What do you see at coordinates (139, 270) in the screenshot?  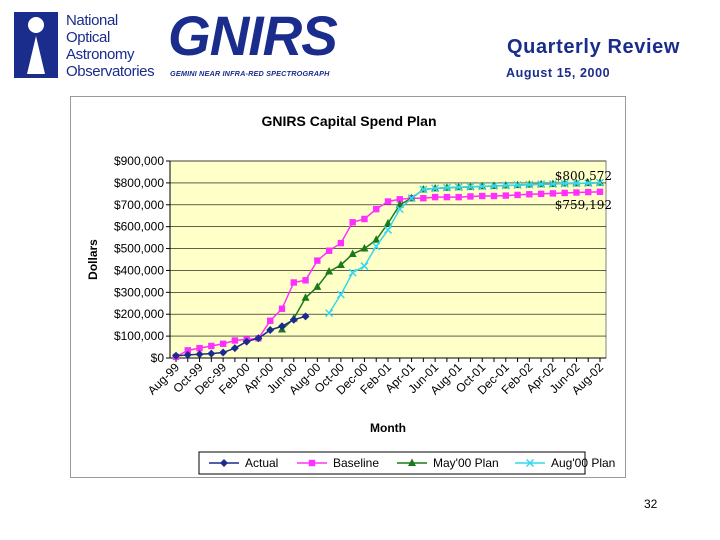 I see `y-tick-label: $400,000` at bounding box center [139, 270].